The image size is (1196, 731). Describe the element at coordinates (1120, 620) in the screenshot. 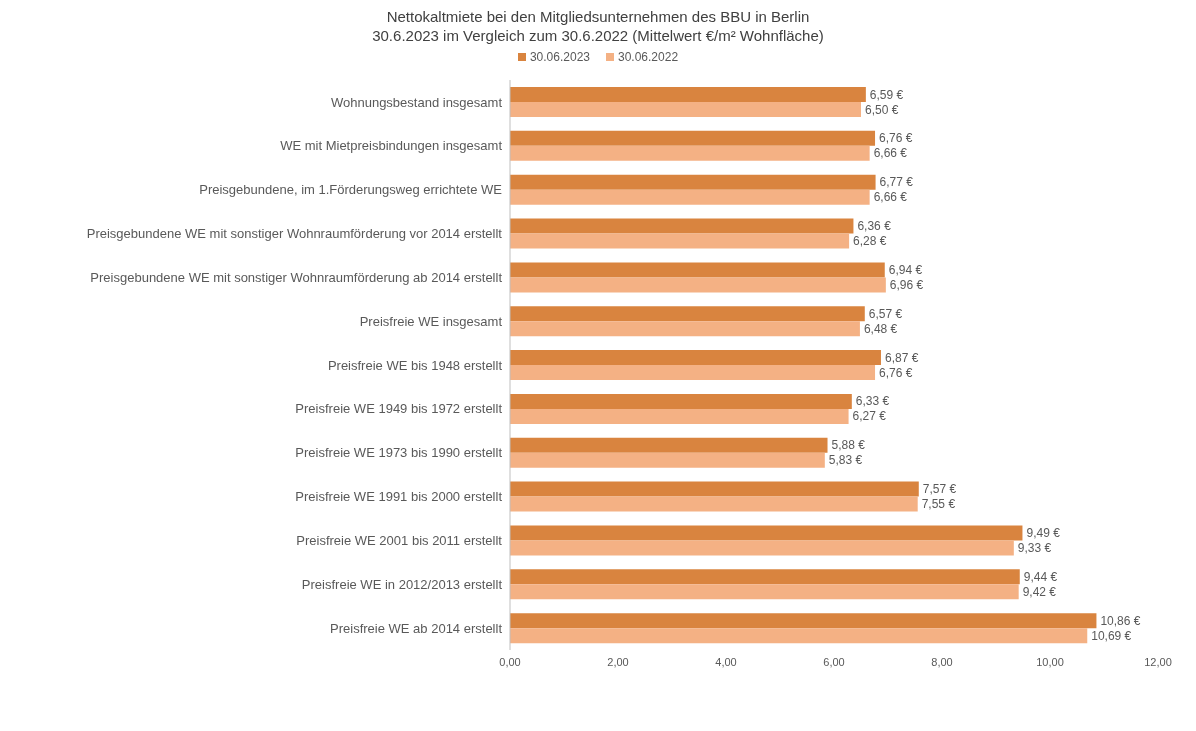

I see `data-label: 10,86 €` at that location.